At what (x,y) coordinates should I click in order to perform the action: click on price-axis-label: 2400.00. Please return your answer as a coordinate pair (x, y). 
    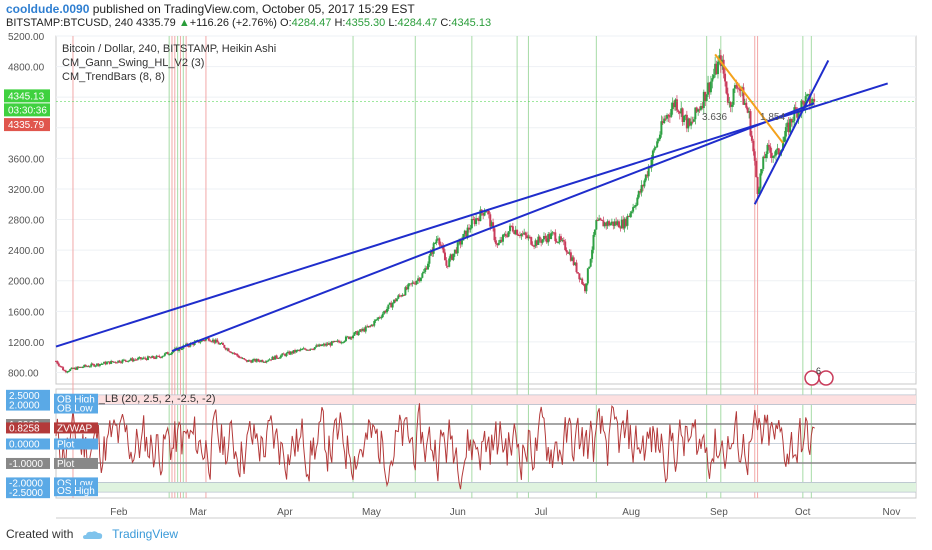
    Looking at the image, I should click on (26, 251).